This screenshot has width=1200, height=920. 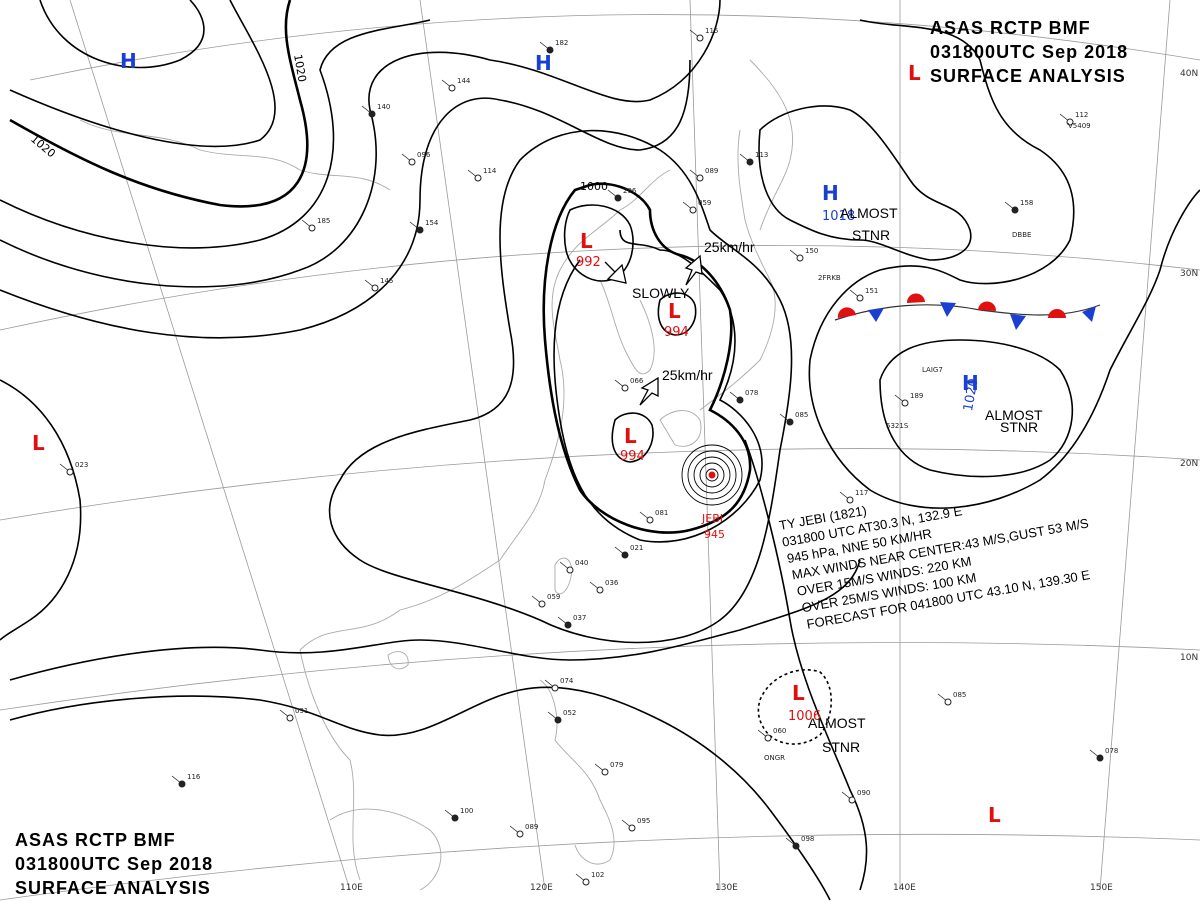 What do you see at coordinates (794, 707) in the screenshot?
I see `isobar-dashed` at bounding box center [794, 707].